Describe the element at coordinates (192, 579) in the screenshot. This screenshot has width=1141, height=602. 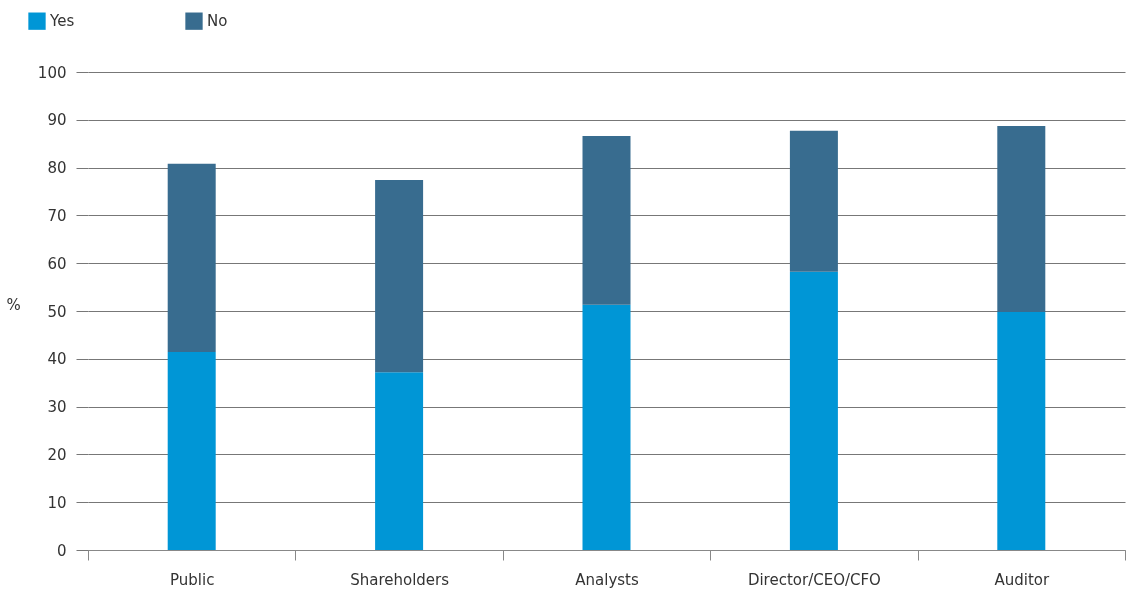
I see `x-tick-label: Public` at that location.